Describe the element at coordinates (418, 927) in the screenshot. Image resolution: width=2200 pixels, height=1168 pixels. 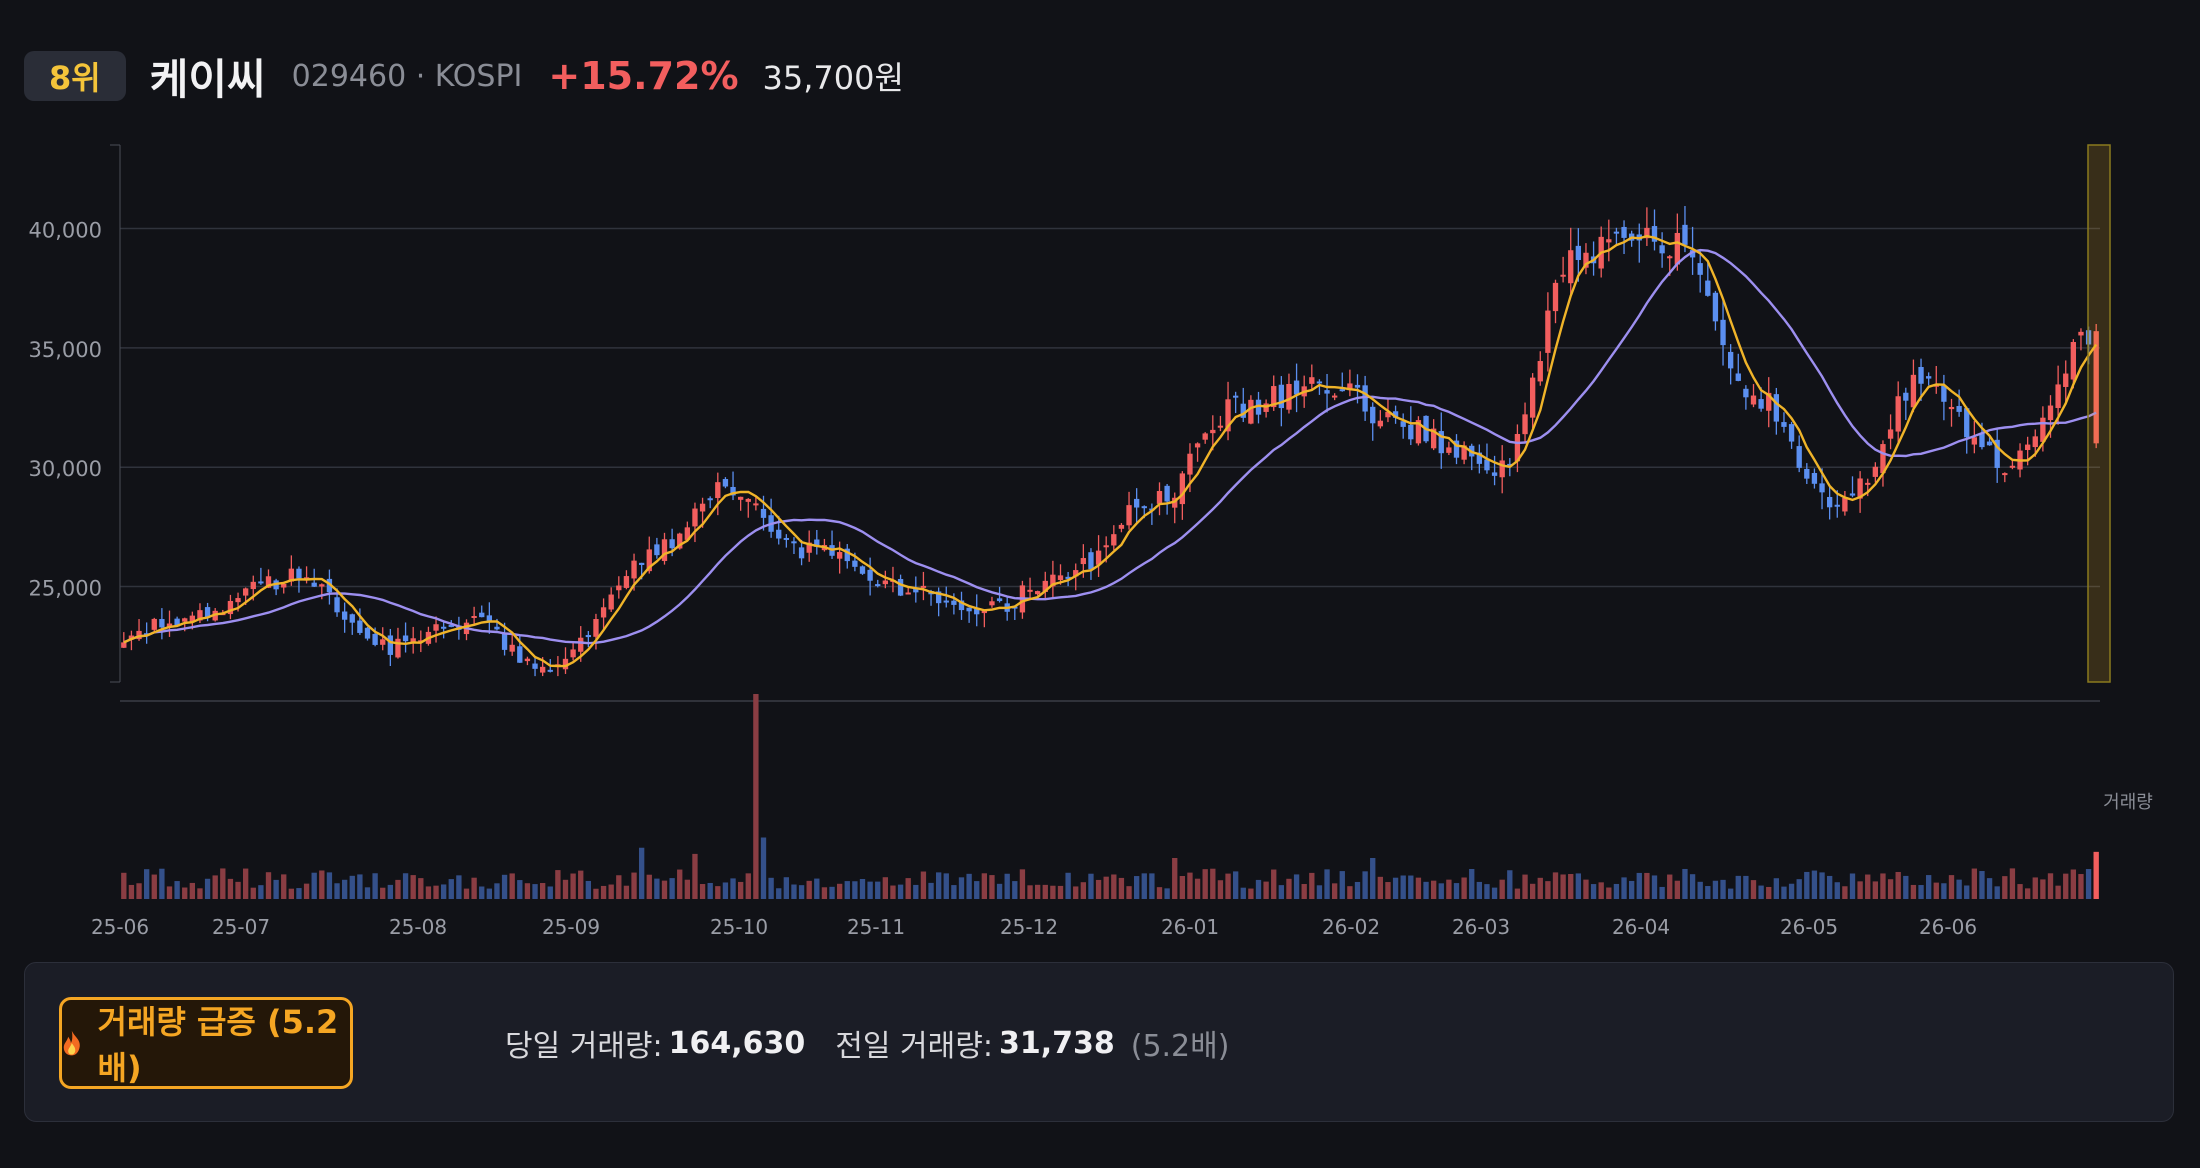
I see `x-tick-label: 25-08` at that location.